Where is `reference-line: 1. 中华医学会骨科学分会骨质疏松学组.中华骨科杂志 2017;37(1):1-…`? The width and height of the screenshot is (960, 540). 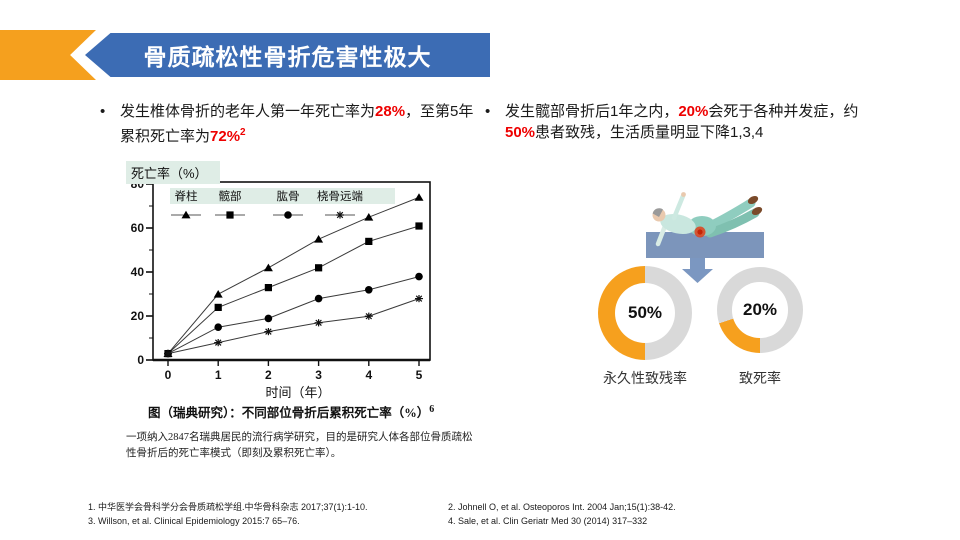 reference-line: 1. 中华医学会骨科学分会骨质疏松学组.中华骨科杂志 2017;37(1):1-… is located at coordinates (228, 507).